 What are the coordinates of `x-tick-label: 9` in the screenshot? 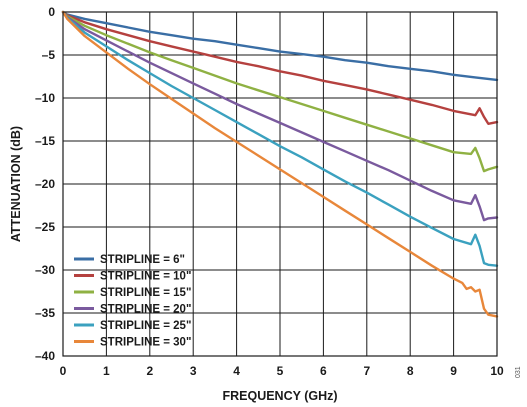 It's located at (453, 371).